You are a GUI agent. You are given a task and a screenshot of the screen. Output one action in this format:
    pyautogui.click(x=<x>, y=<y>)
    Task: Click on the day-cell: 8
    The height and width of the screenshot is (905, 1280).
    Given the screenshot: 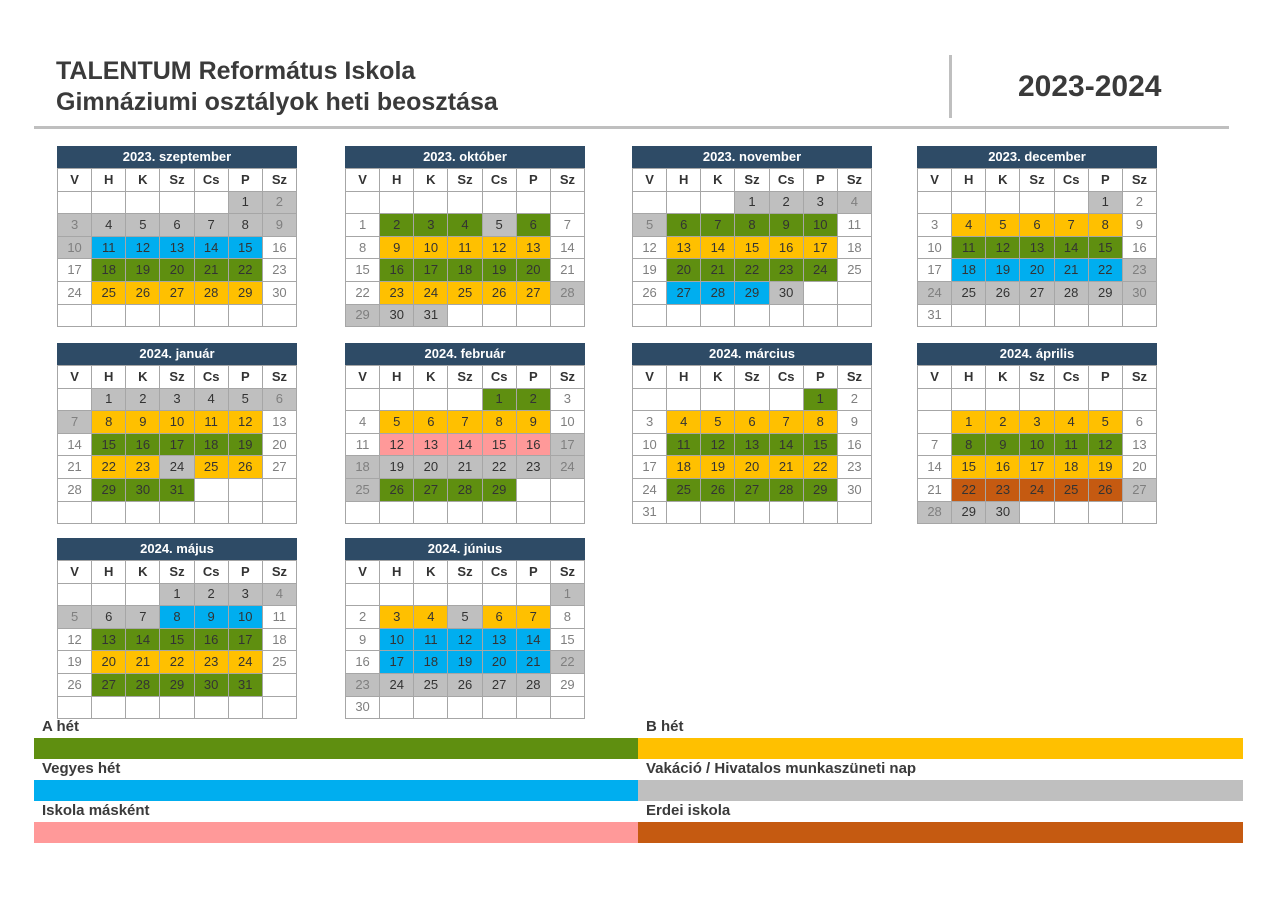 What is the action you would take?
    pyautogui.click(x=969, y=444)
    